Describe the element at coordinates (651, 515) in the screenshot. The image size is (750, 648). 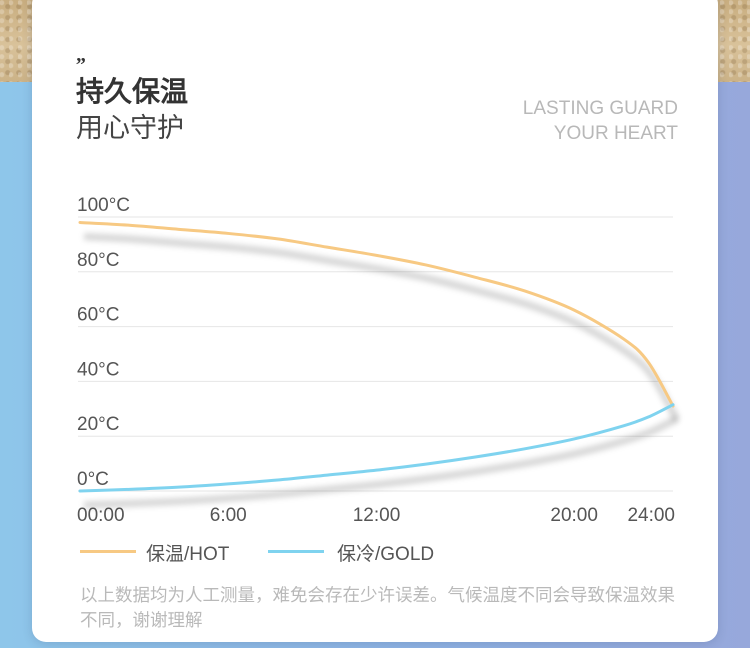
I see `x-tick-label: 24:00` at that location.